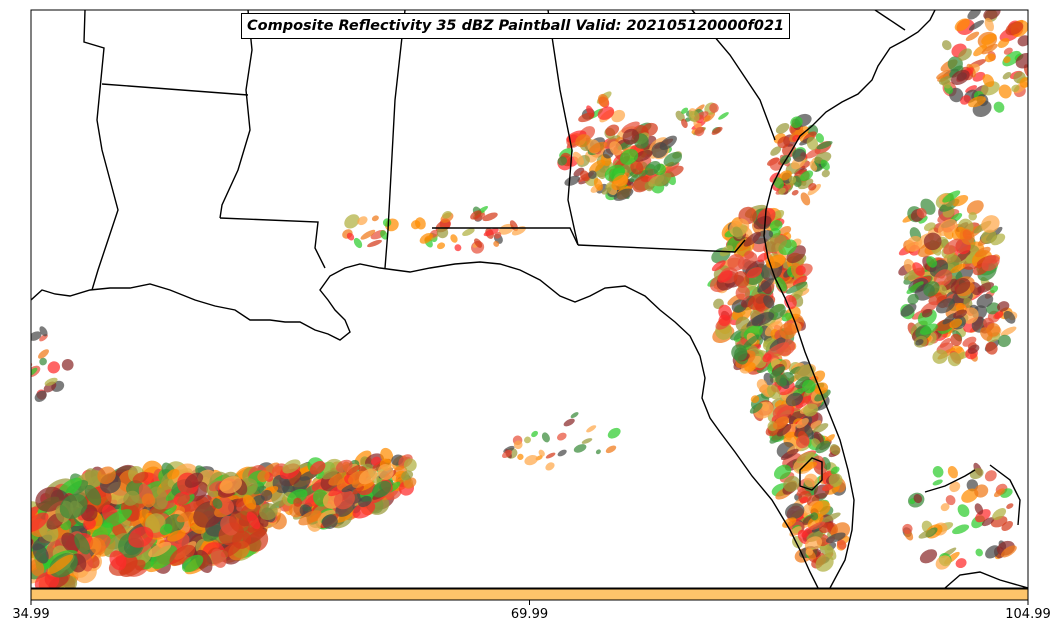 Image resolution: width=1062 pixels, height=633 pixels. I want to click on bahamas-andros, so click(1005, 495).